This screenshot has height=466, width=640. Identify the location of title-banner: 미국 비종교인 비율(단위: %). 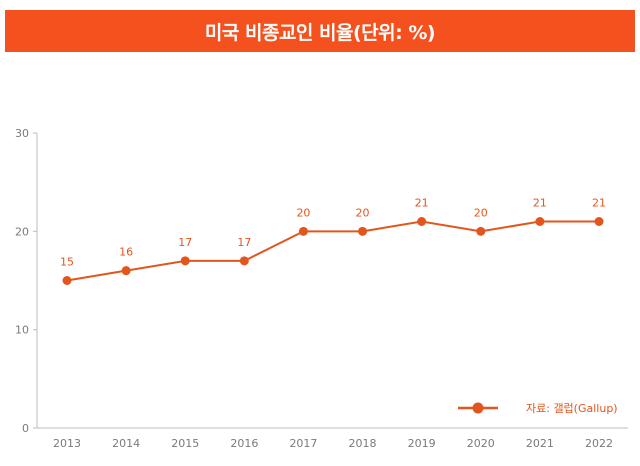
(320, 31).